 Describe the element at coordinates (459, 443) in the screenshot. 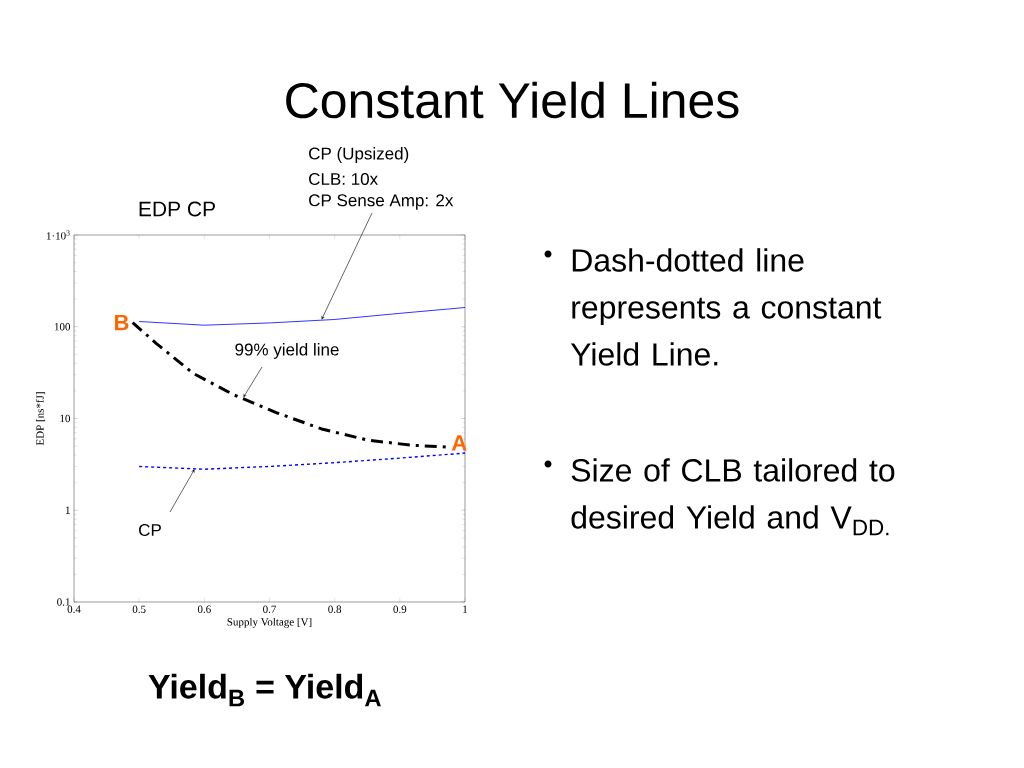

I see `annotation: A` at that location.